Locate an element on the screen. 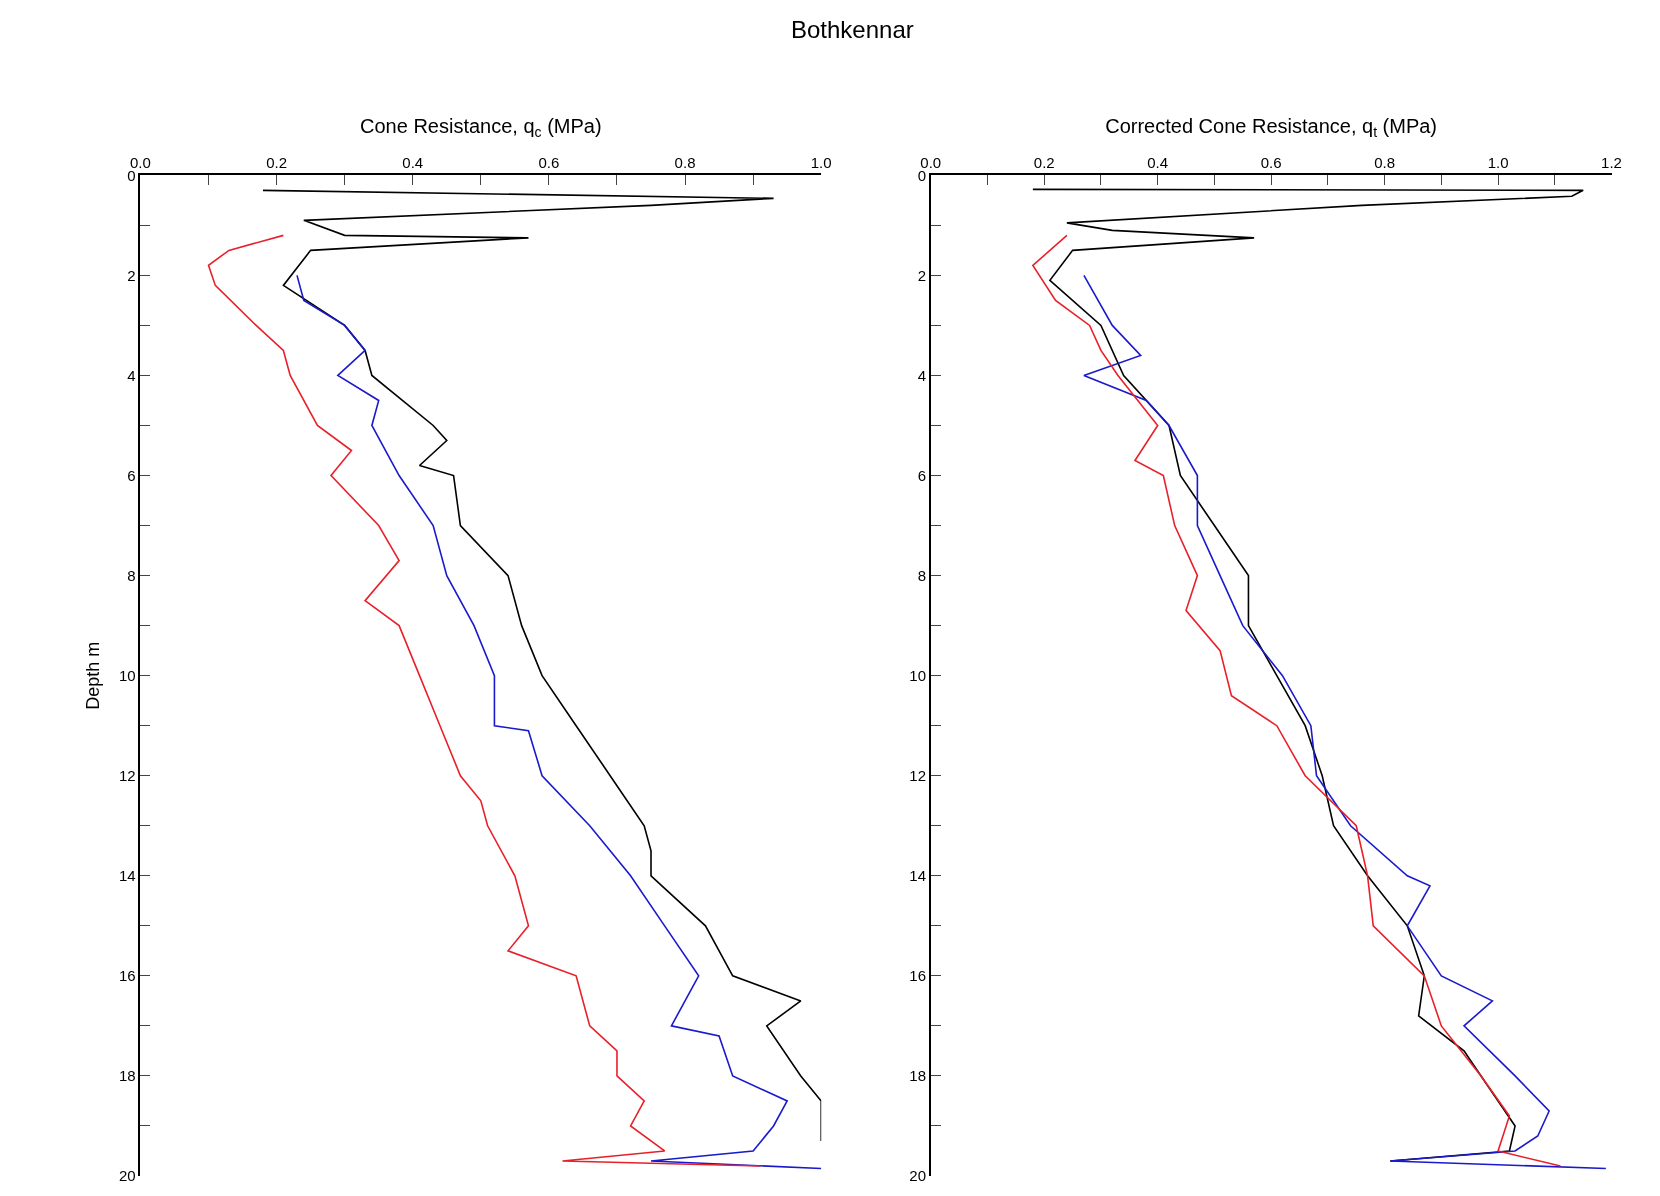  text: Bothkennar is located at coordinates (852, 29).